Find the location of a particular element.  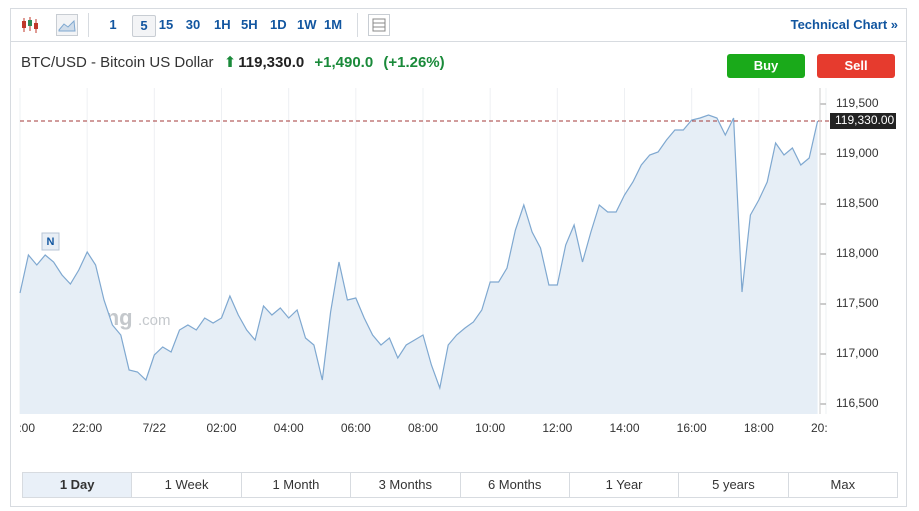

range-tab: 1 Month is located at coordinates (295, 485).